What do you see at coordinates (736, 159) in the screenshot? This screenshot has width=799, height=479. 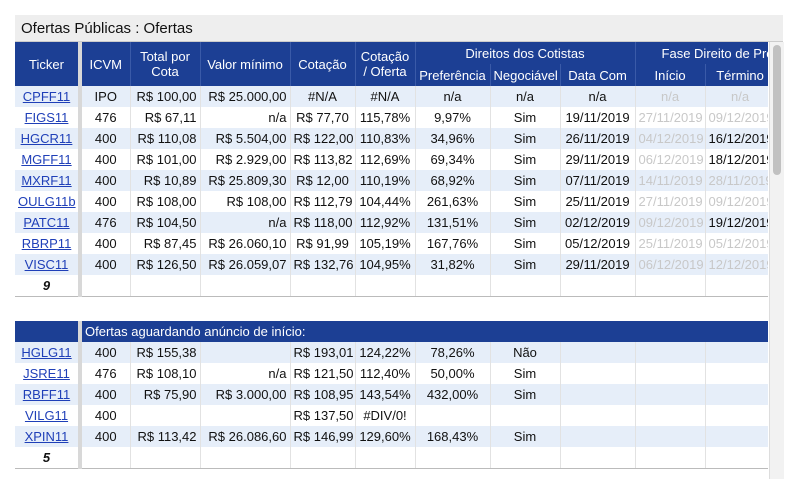 I see `cell: 18/12/2019` at bounding box center [736, 159].